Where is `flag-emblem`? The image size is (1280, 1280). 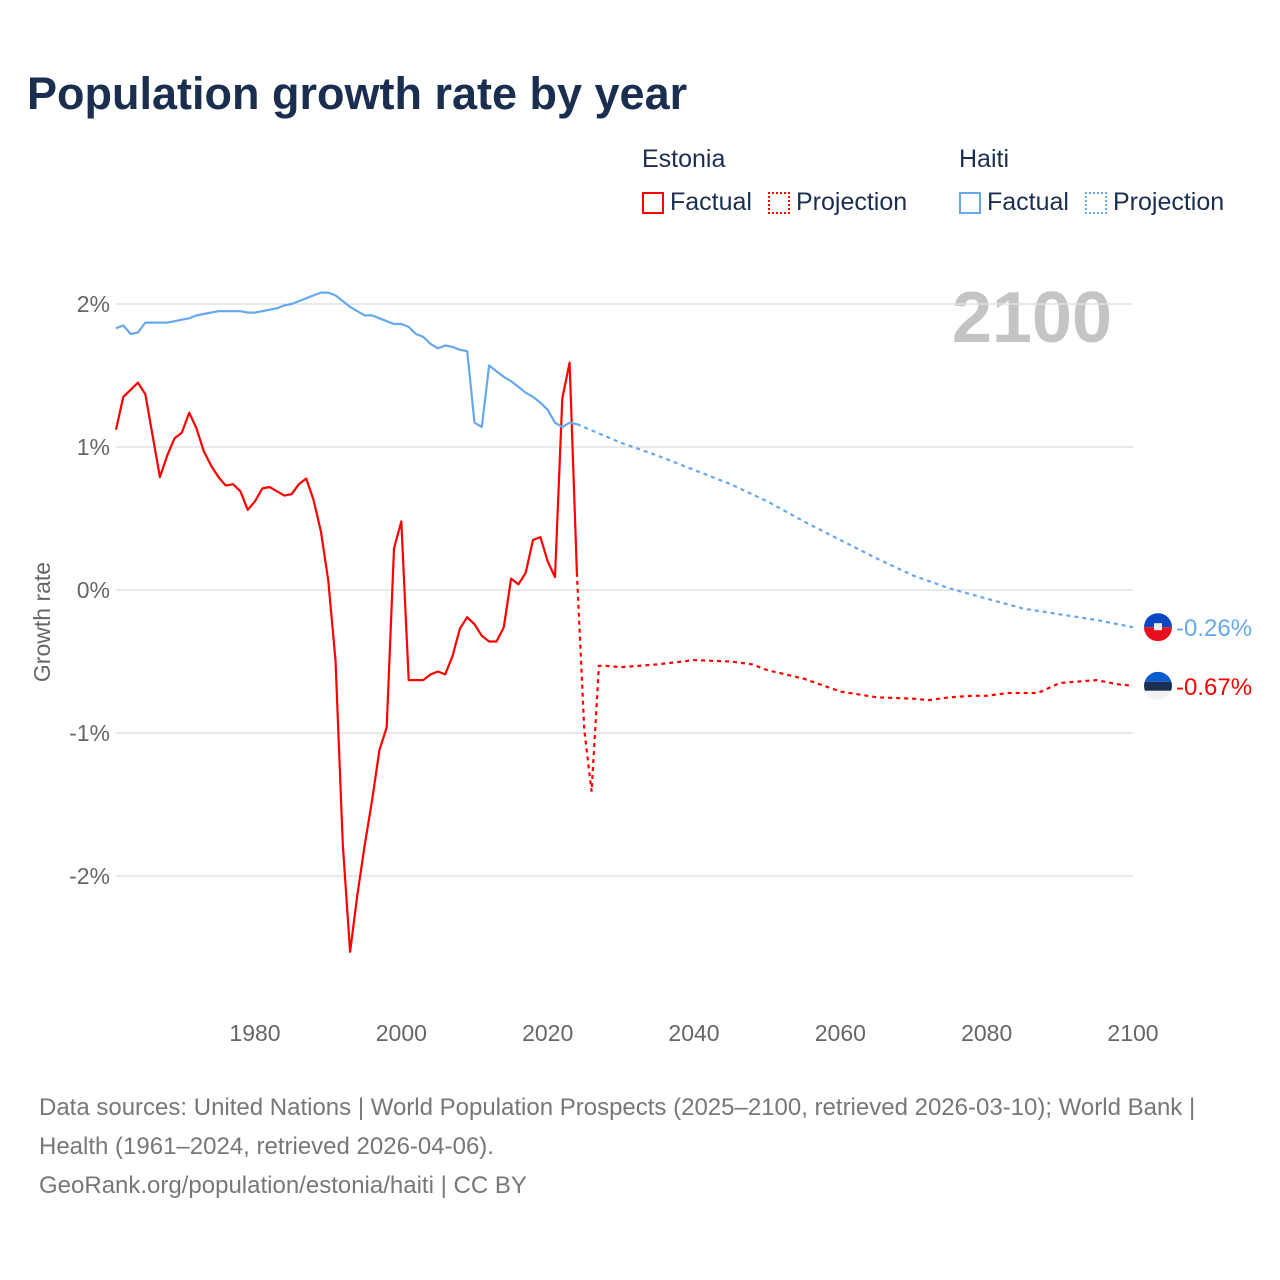 flag-emblem is located at coordinates (1158, 627).